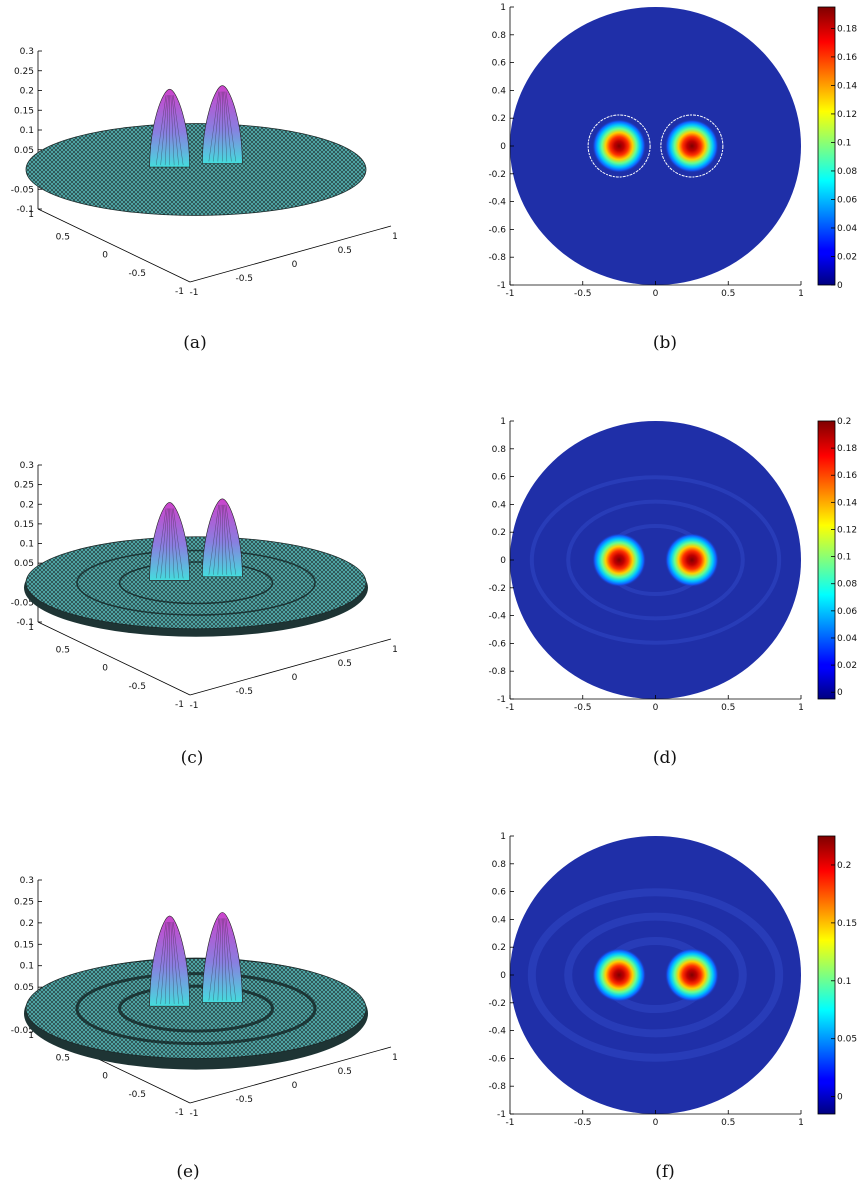 Image resolution: width=865 pixels, height=1186 pixels. I want to click on ytick-f-5: 0, so click(503, 976).